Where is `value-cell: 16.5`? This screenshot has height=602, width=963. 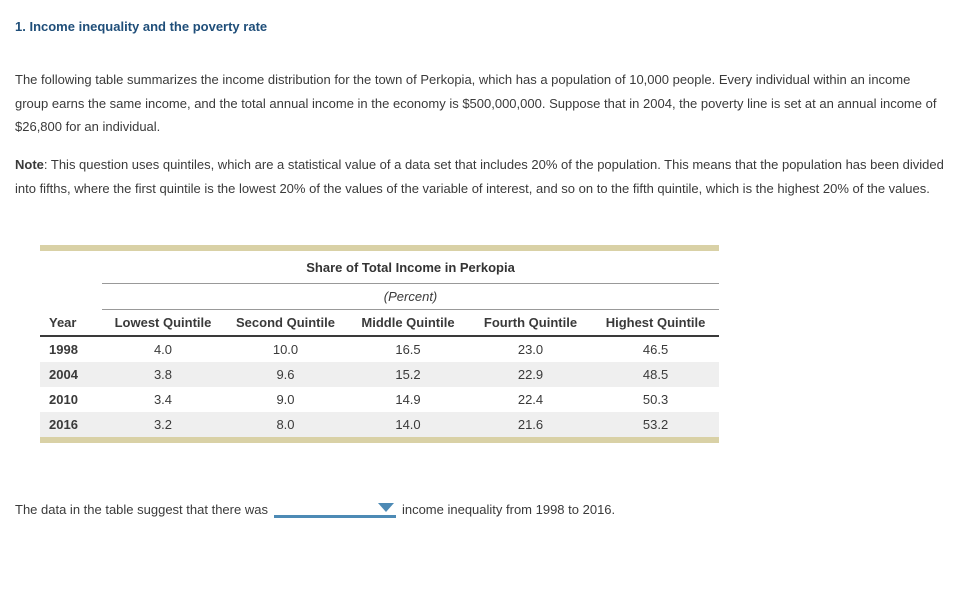 value-cell: 16.5 is located at coordinates (408, 349).